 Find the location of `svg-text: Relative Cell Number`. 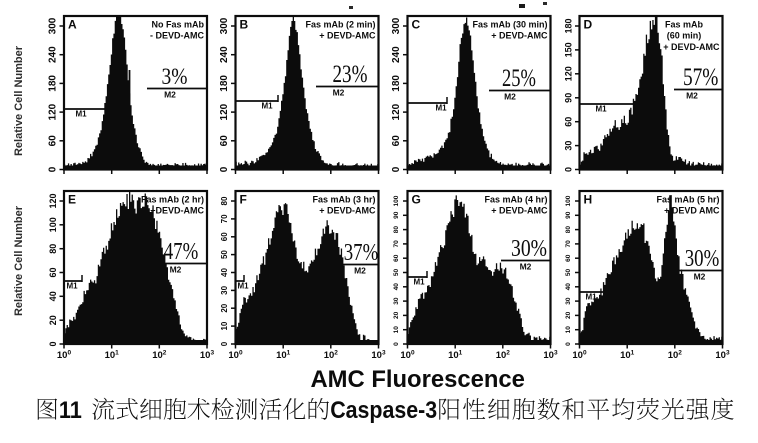

svg-text: Relative Cell Number is located at coordinates (19, 260).